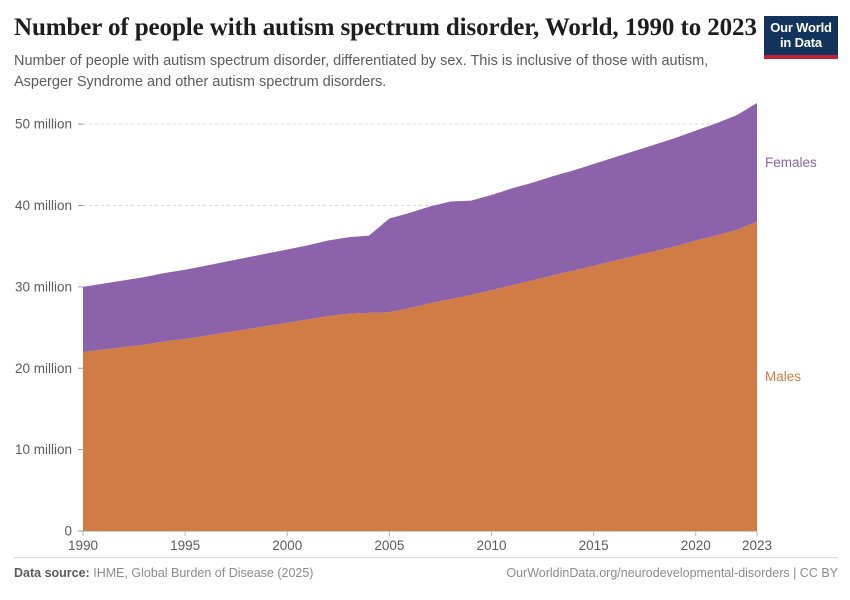 The height and width of the screenshot is (600, 850). I want to click on x-tick-label: 1995, so click(185, 545).